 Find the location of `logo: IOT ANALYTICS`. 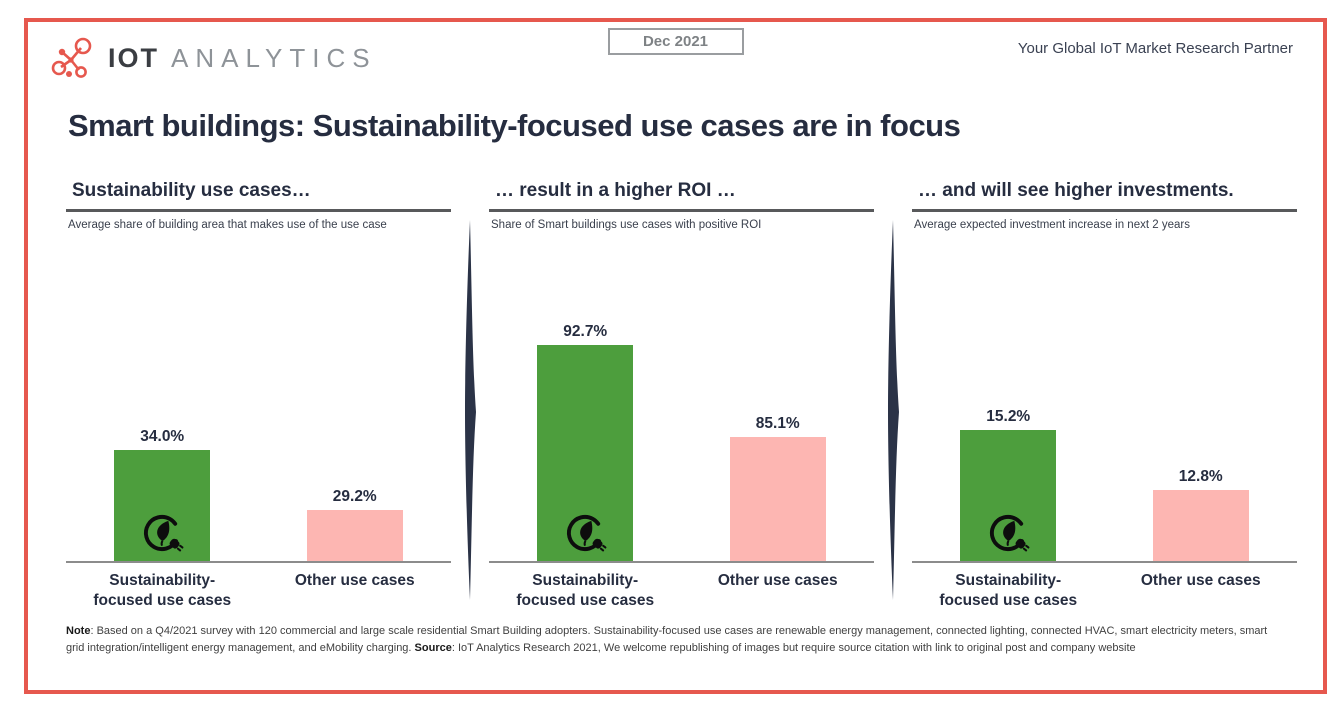

logo: IOT ANALYTICS is located at coordinates (672, 58).